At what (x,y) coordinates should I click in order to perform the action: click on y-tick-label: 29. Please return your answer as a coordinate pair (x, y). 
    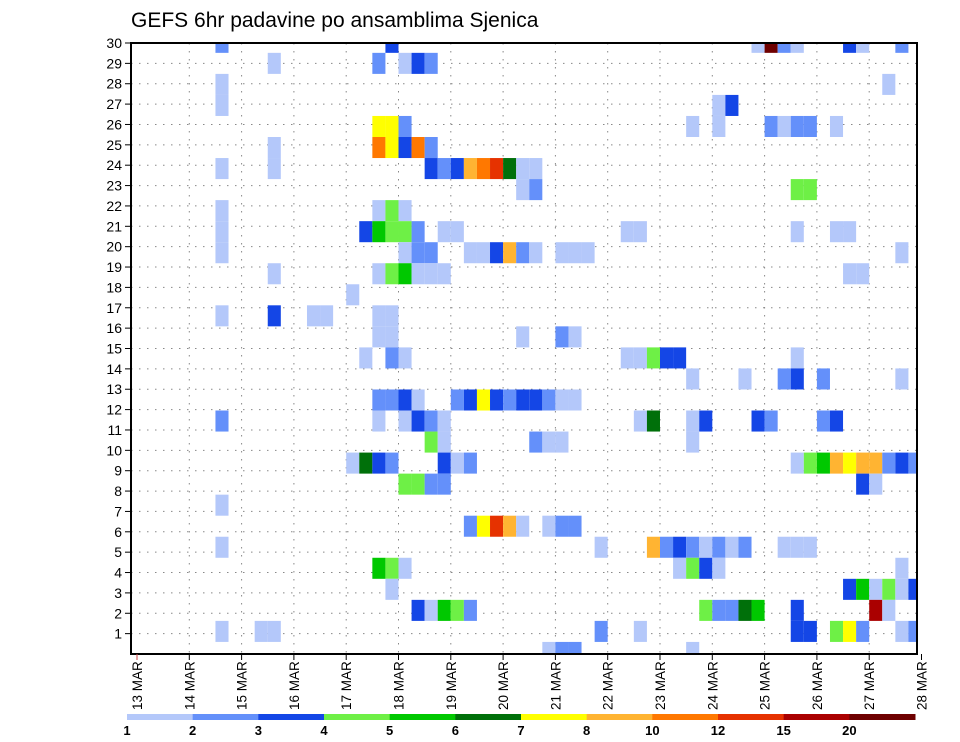
    Looking at the image, I should click on (114, 63).